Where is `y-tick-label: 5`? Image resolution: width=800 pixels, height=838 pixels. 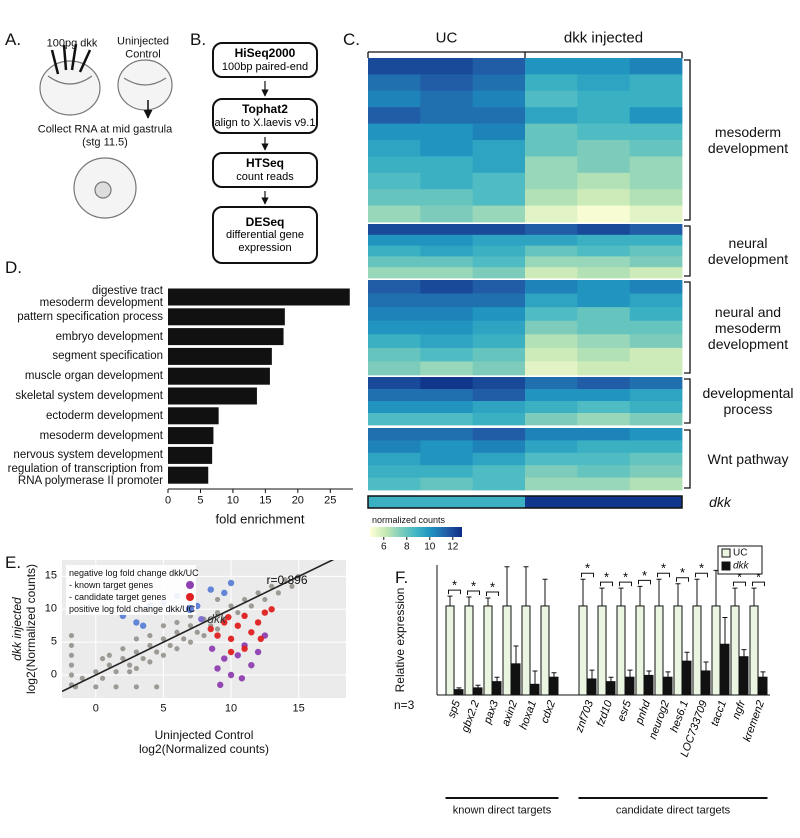 y-tick-label: 5 is located at coordinates (53, 641).